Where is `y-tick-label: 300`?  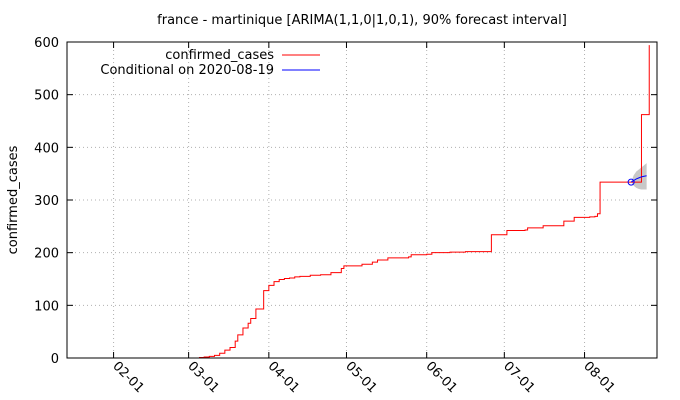
y-tick-label: 300 is located at coordinates (46, 201).